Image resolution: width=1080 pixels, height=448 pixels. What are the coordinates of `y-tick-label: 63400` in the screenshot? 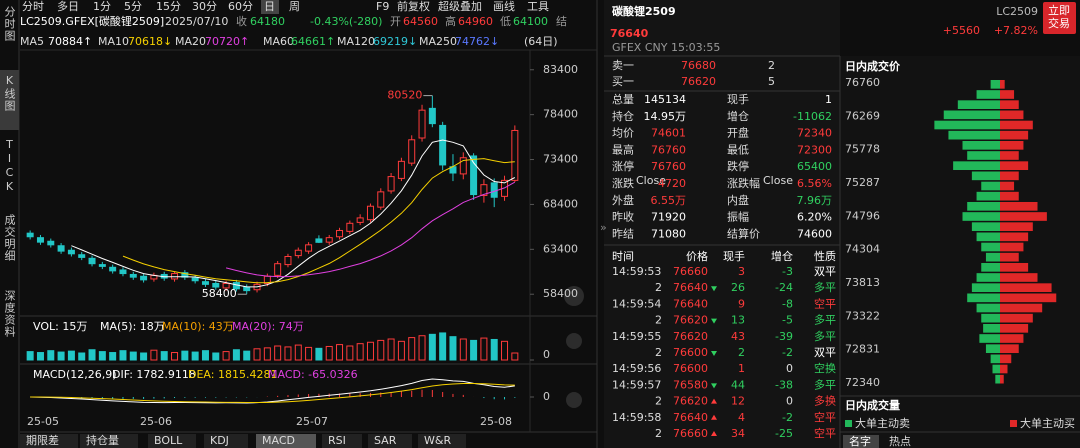 It's located at (560, 248).